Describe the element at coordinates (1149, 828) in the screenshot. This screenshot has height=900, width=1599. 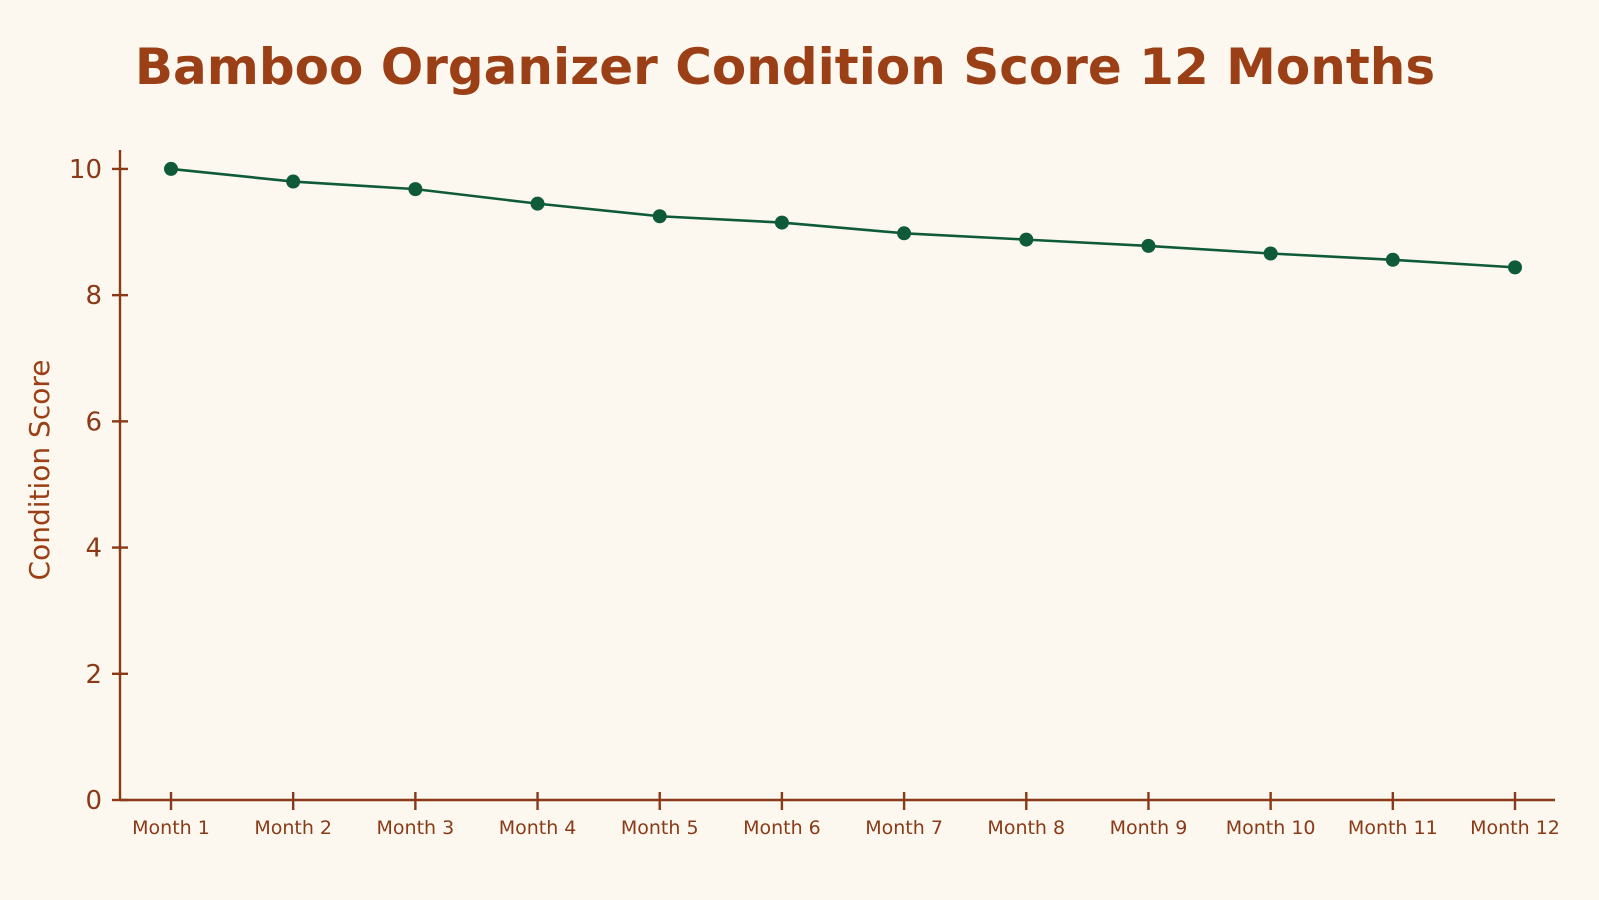
I see `x-tick-label: Month 9` at that location.